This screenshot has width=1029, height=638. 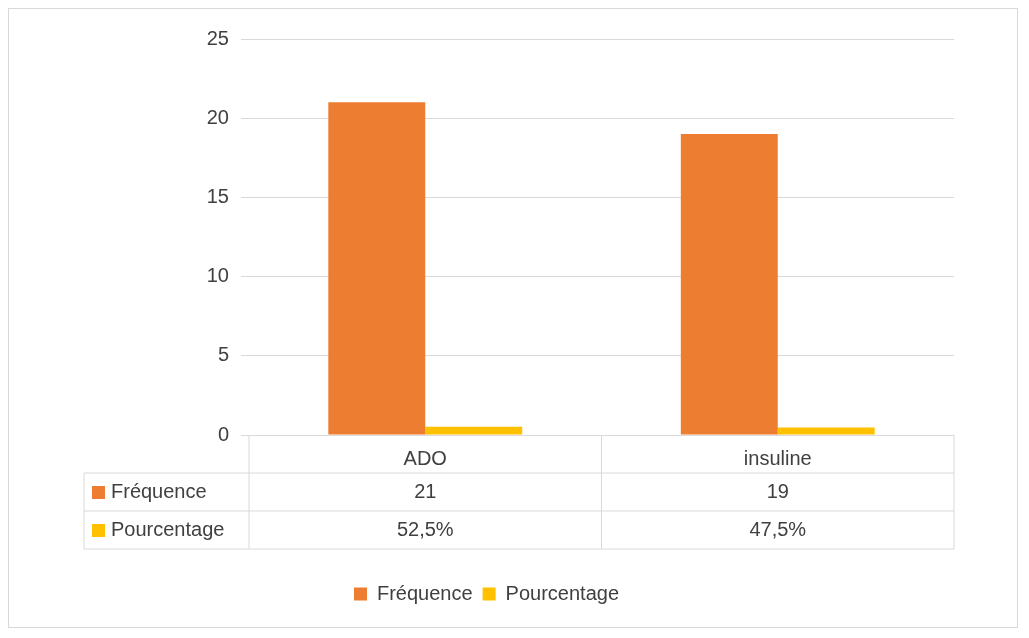 I want to click on data-label: 19, so click(x=777, y=490).